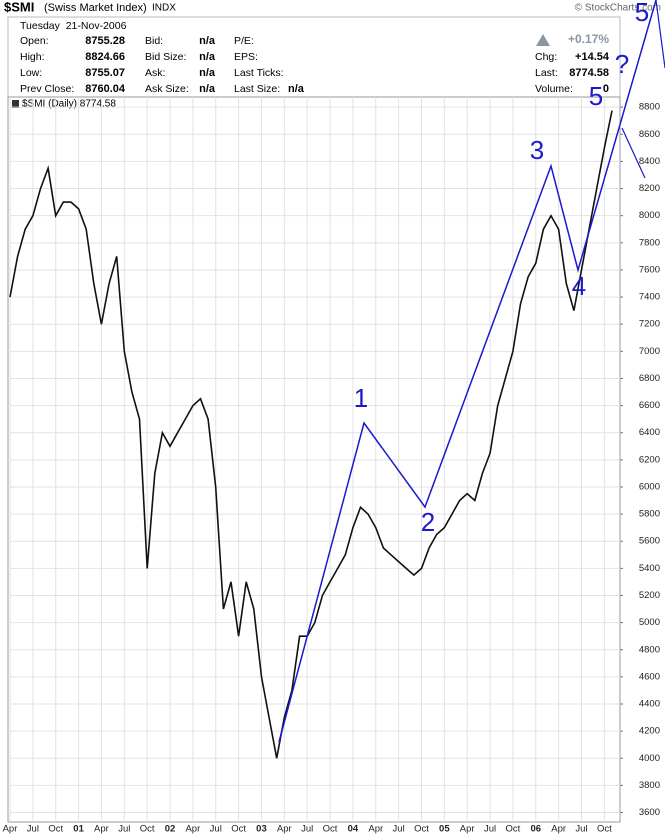 The image size is (665, 838). What do you see at coordinates (579, 286) in the screenshot?
I see `wave-label: 4` at bounding box center [579, 286].